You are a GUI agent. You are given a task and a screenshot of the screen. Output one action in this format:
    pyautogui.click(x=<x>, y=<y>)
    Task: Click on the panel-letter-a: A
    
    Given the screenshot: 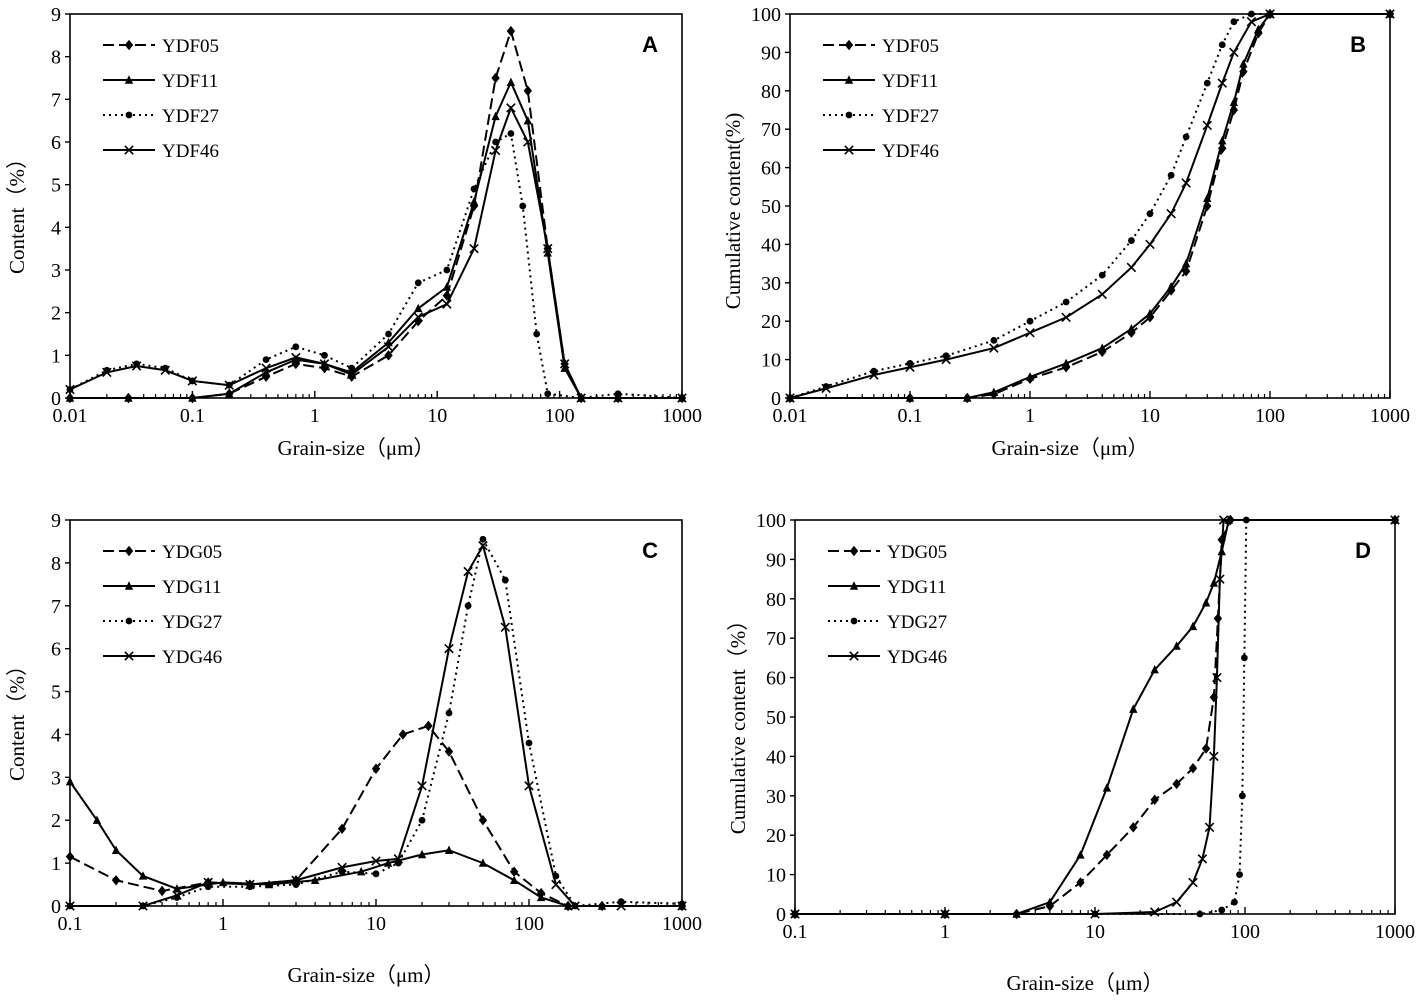 What is the action you would take?
    pyautogui.click(x=650, y=44)
    